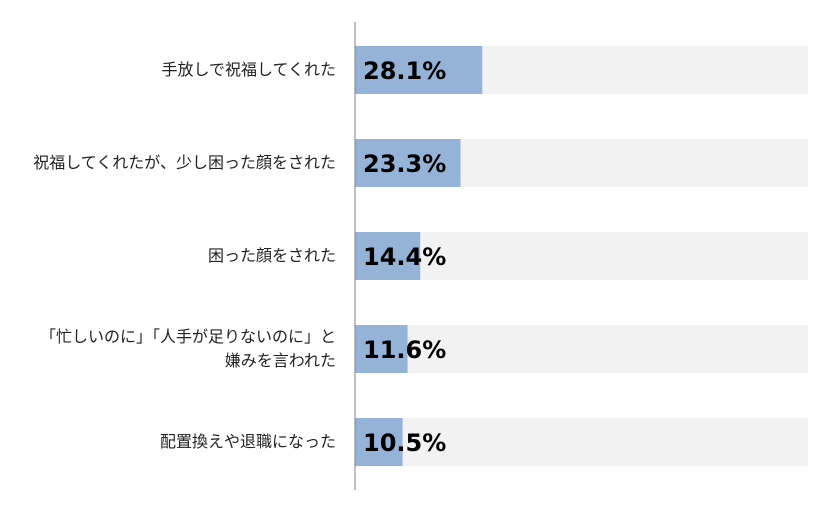 The height and width of the screenshot is (512, 832). What do you see at coordinates (404, 443) in the screenshot?
I see `data-label: 10.5%` at bounding box center [404, 443].